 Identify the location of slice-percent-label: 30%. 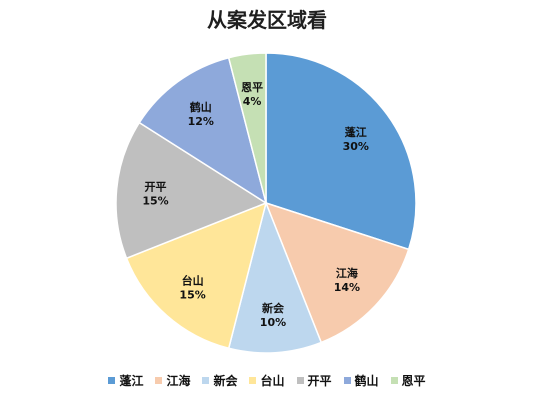
(356, 146).